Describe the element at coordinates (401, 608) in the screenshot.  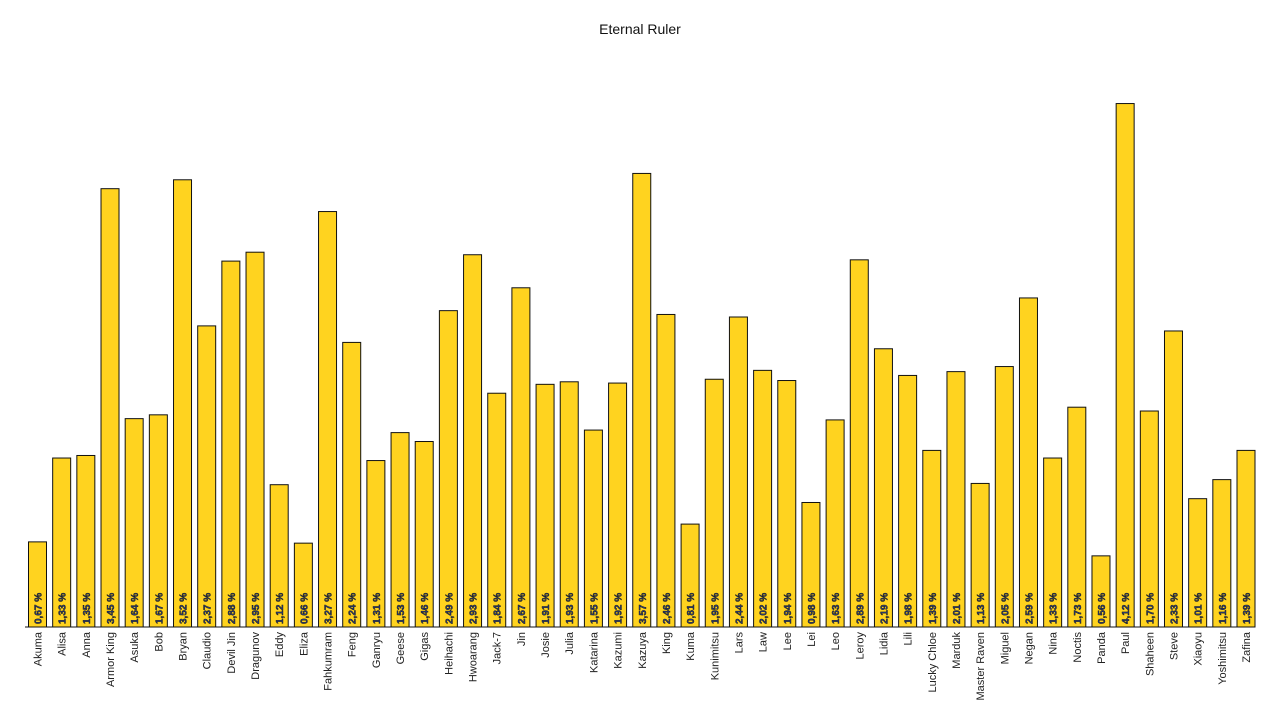
I see `data-label: 1,53 %` at that location.